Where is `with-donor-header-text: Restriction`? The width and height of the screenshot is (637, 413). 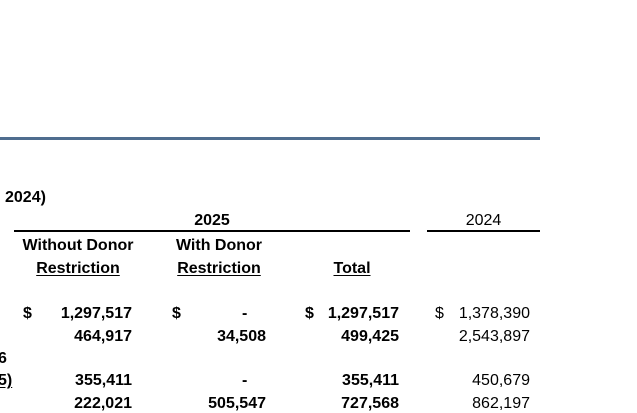
with-donor-header-text: Restriction is located at coordinates (219, 268).